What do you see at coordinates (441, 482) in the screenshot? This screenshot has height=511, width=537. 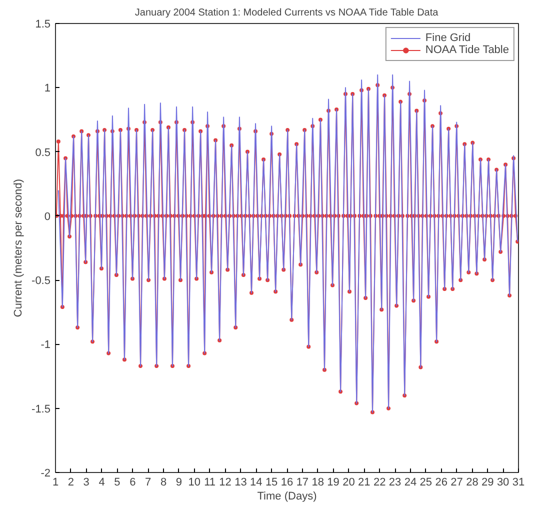 I see `x-tick-label: 26` at bounding box center [441, 482].